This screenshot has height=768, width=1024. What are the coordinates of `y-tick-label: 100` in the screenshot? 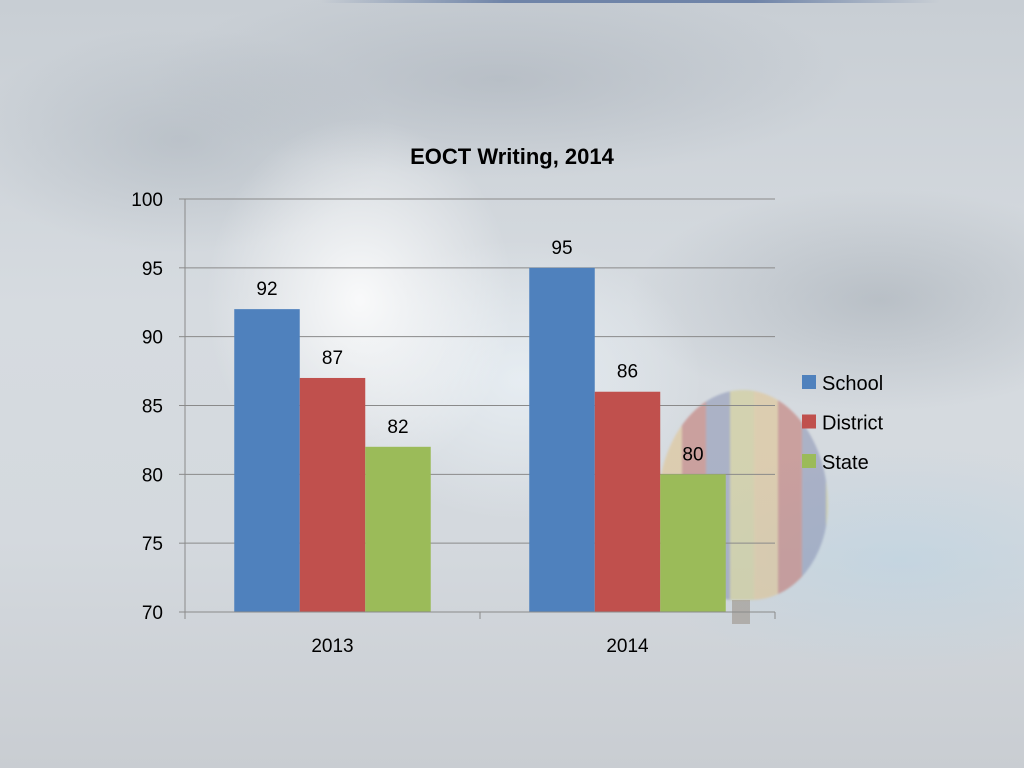 It's located at (147, 200).